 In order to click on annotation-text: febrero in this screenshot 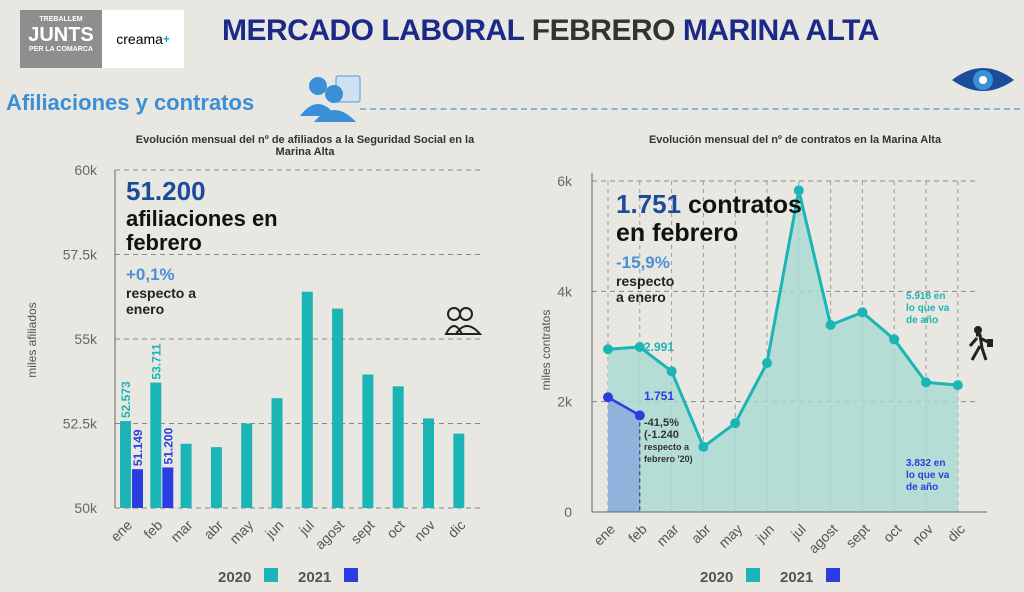, I will do `click(164, 243)`.